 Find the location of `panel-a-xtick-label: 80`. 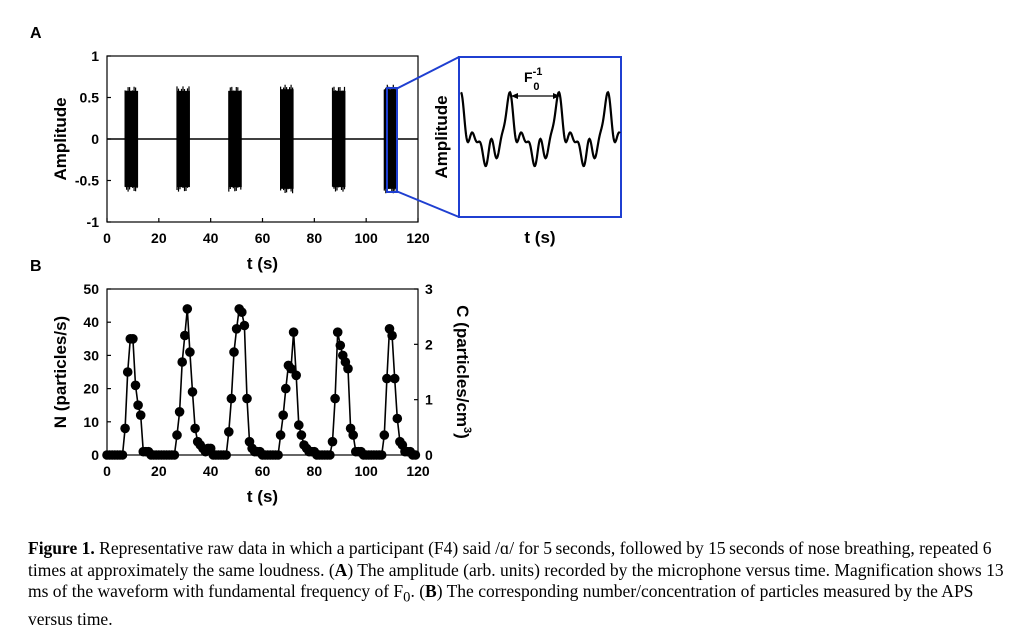

panel-a-xtick-label: 80 is located at coordinates (315, 238).